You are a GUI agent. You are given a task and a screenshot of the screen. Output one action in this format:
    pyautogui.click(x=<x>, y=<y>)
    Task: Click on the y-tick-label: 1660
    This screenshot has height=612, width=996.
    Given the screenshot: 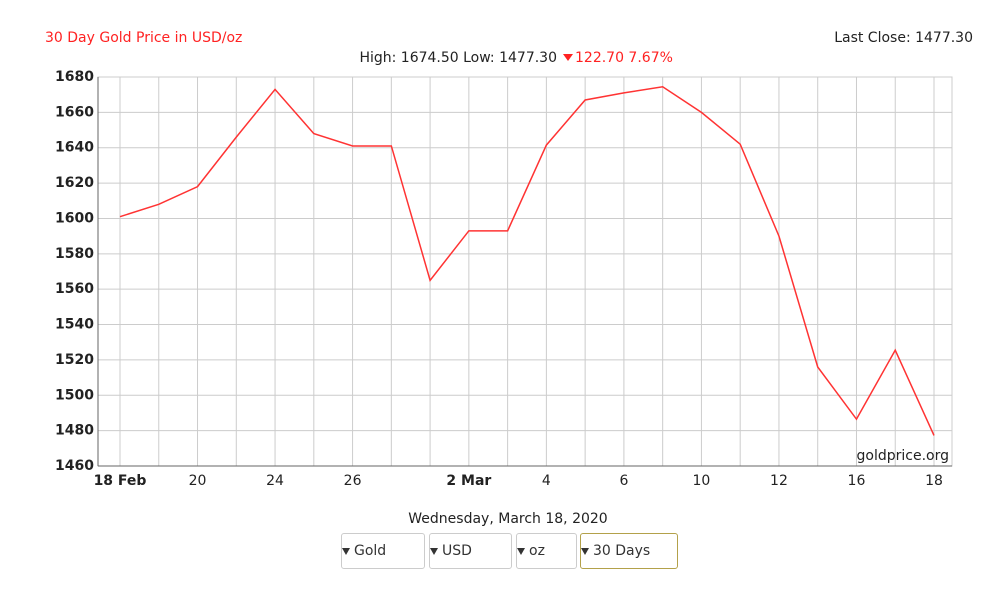 What is the action you would take?
    pyautogui.click(x=74, y=112)
    